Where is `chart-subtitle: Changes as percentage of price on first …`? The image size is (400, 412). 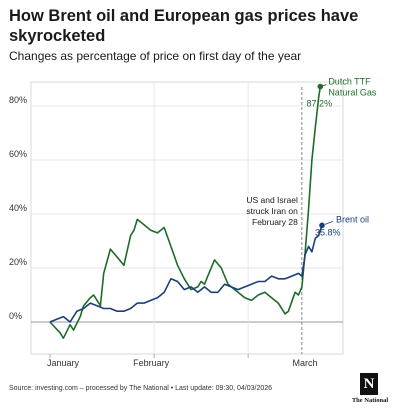
chart-subtitle: Changes as percentage of price on first … is located at coordinates (155, 56).